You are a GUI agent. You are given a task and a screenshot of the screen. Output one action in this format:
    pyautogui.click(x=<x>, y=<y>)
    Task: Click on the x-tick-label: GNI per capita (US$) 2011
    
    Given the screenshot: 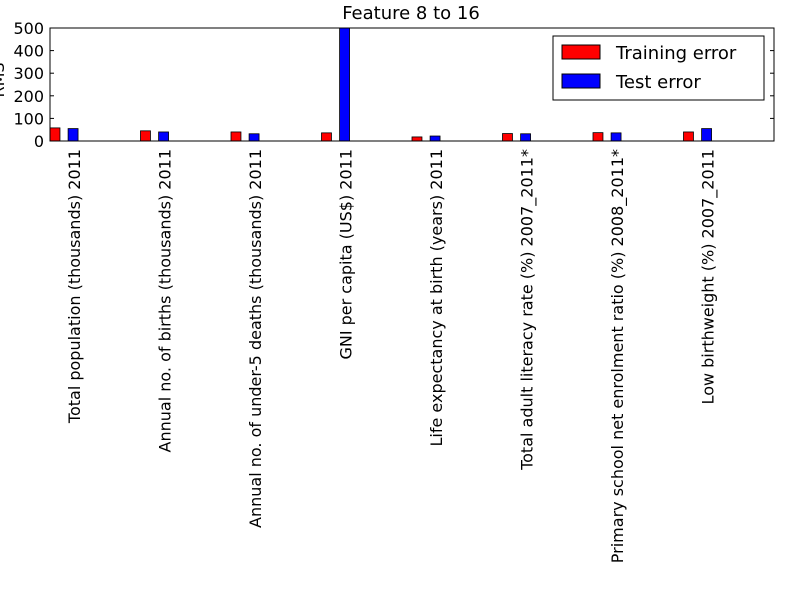 What is the action you would take?
    pyautogui.click(x=346, y=254)
    